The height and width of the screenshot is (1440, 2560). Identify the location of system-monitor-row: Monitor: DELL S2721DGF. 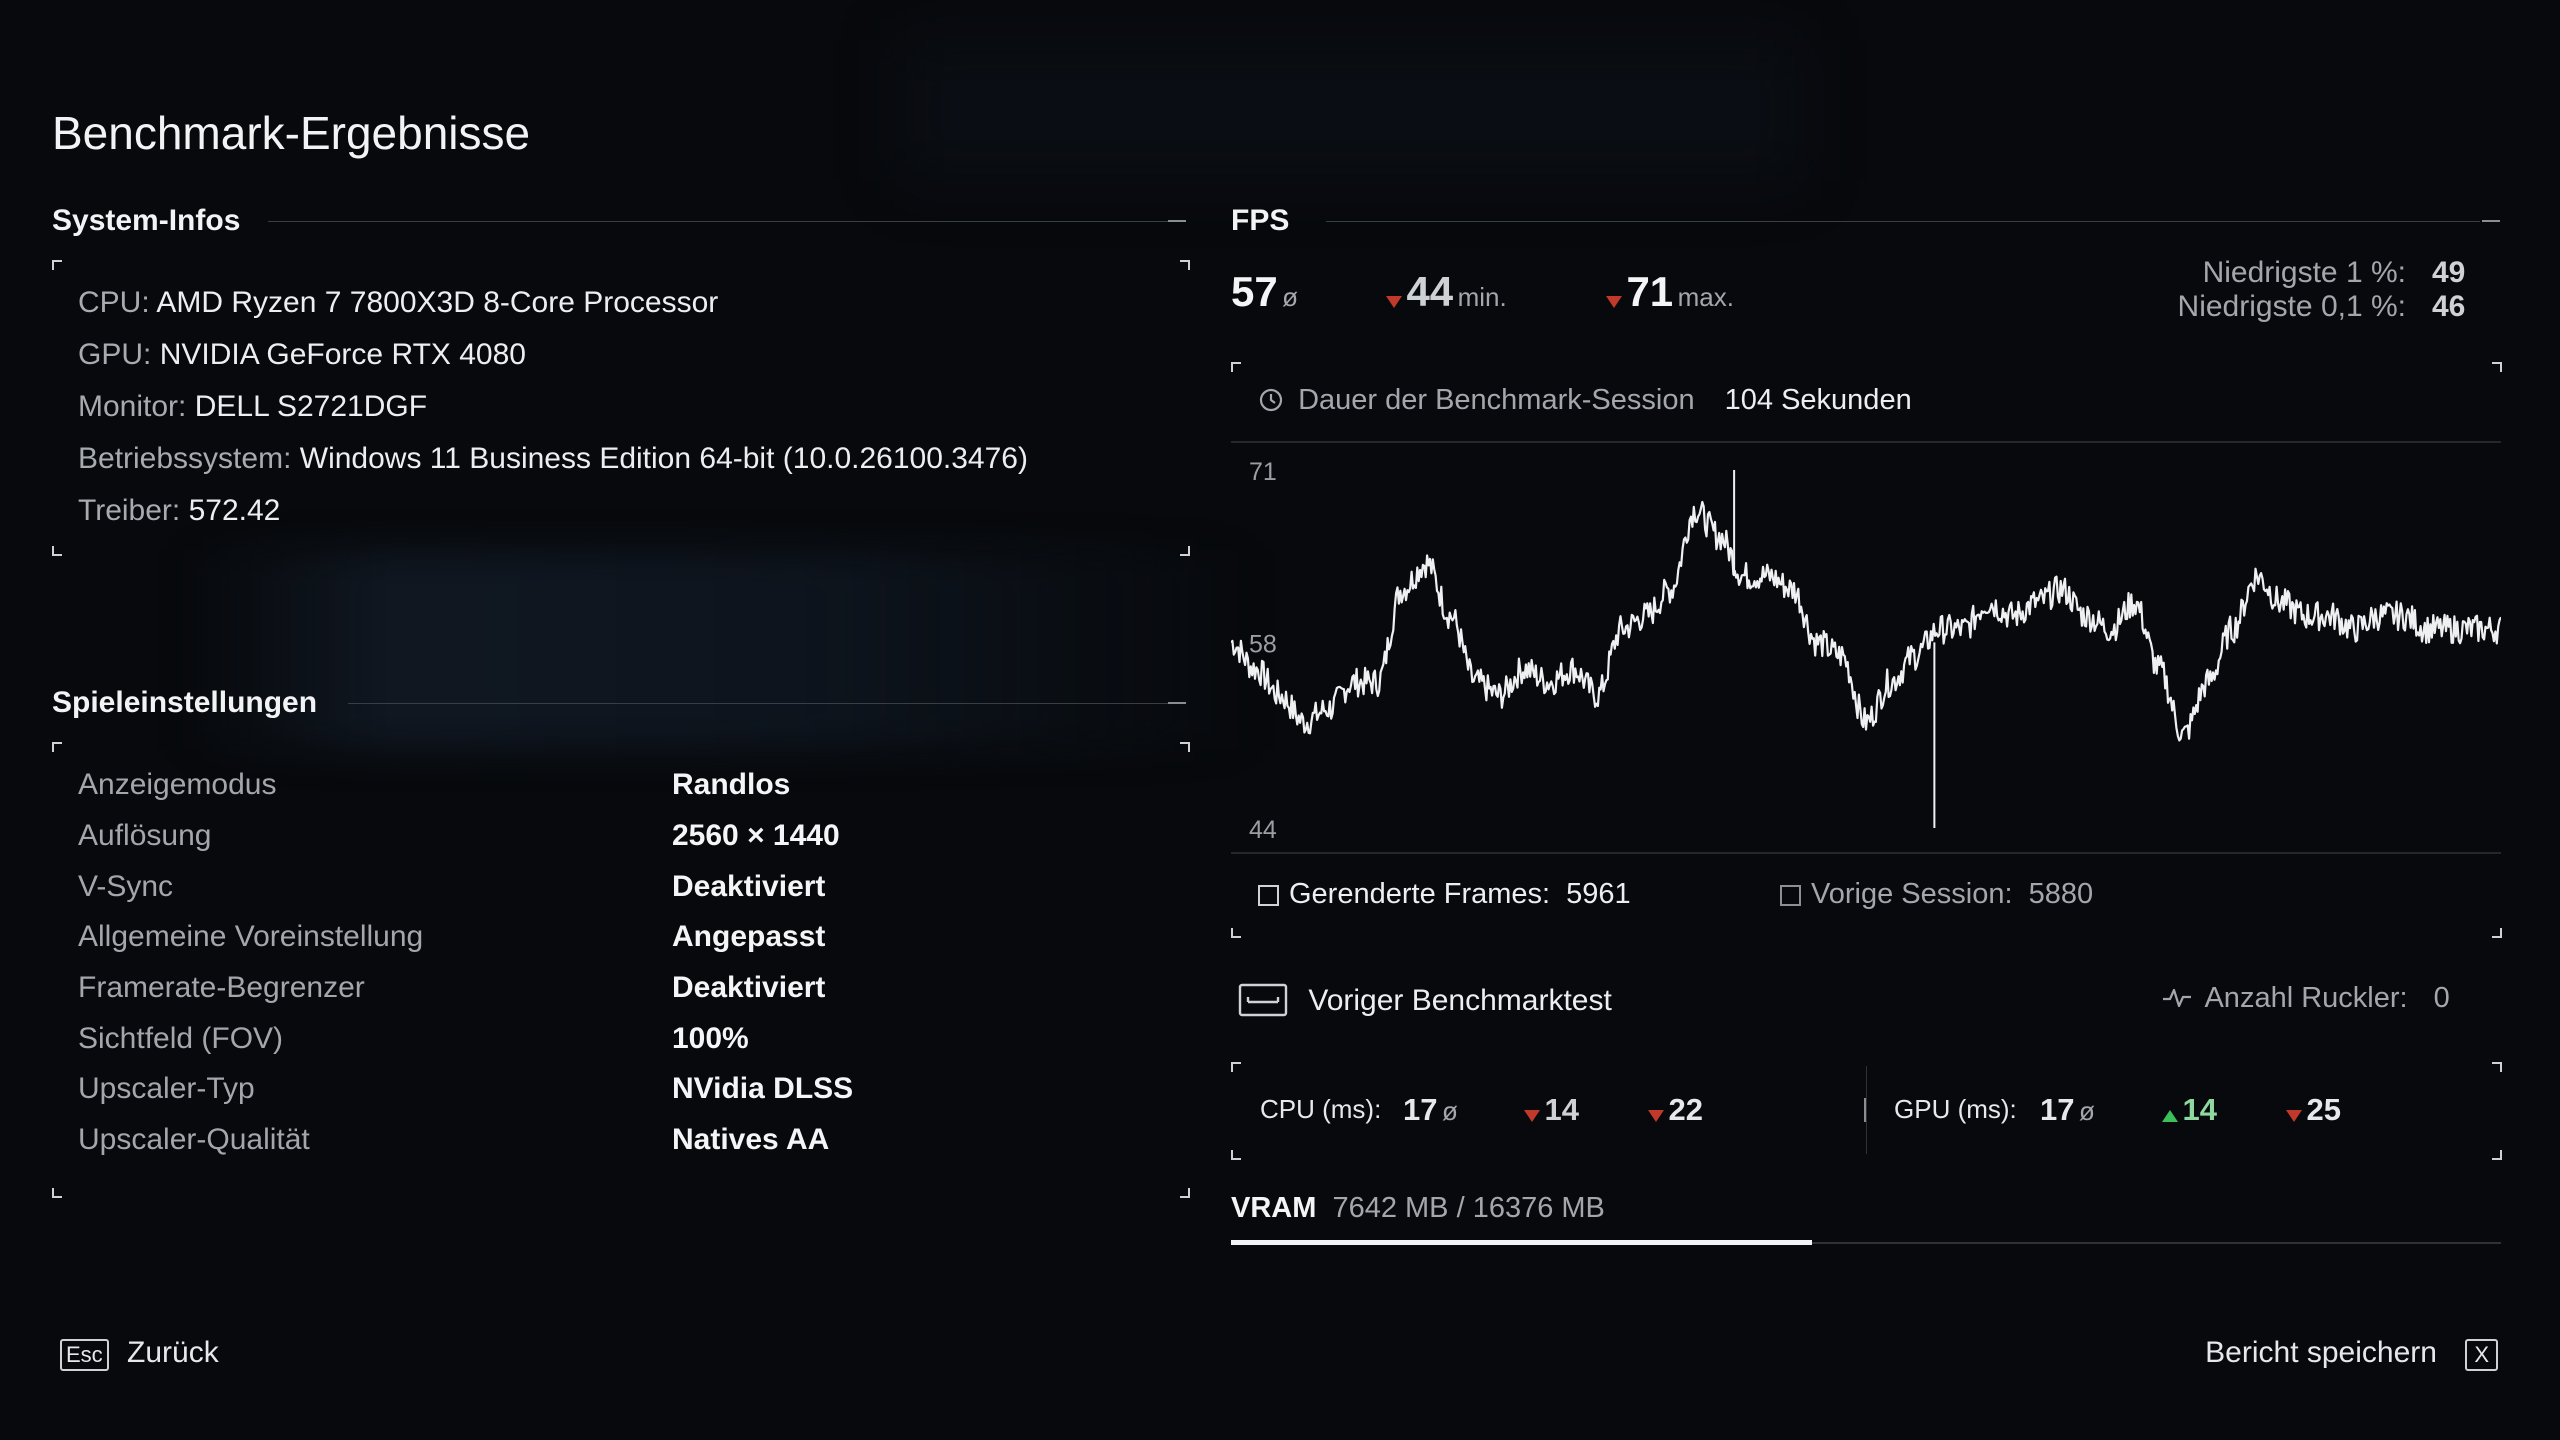
(252, 407).